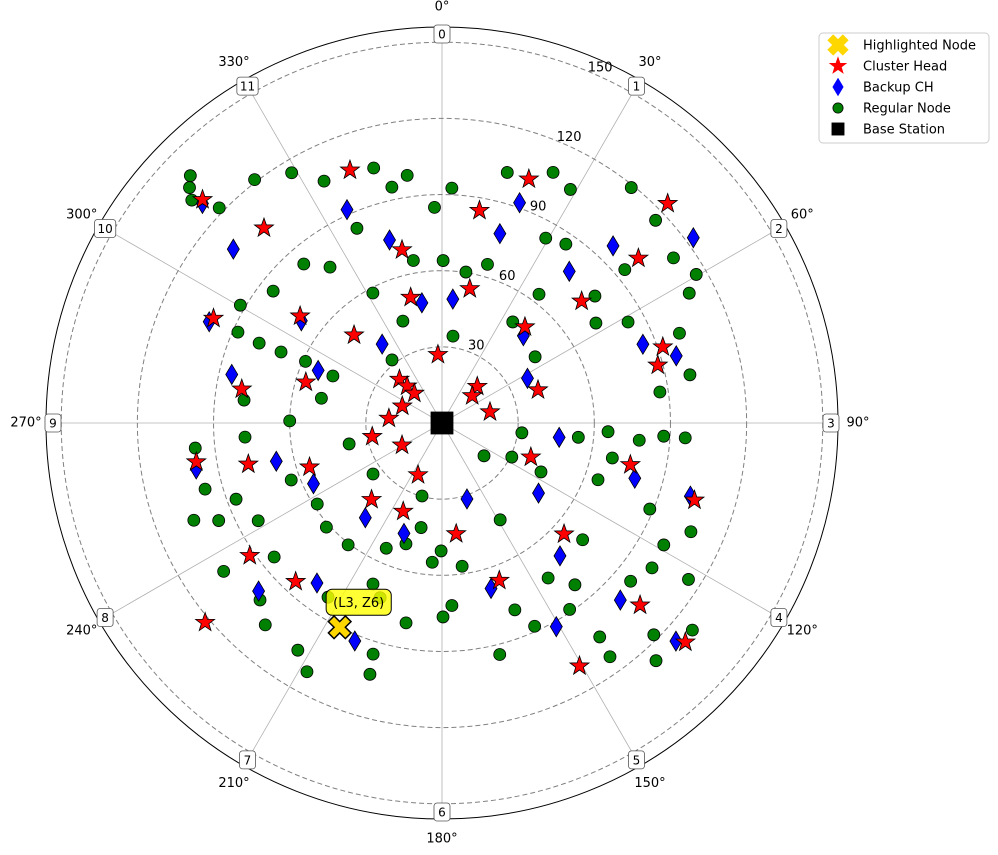  What do you see at coordinates (25, 423) in the screenshot?
I see `theta-tick-label: 270°` at bounding box center [25, 423].